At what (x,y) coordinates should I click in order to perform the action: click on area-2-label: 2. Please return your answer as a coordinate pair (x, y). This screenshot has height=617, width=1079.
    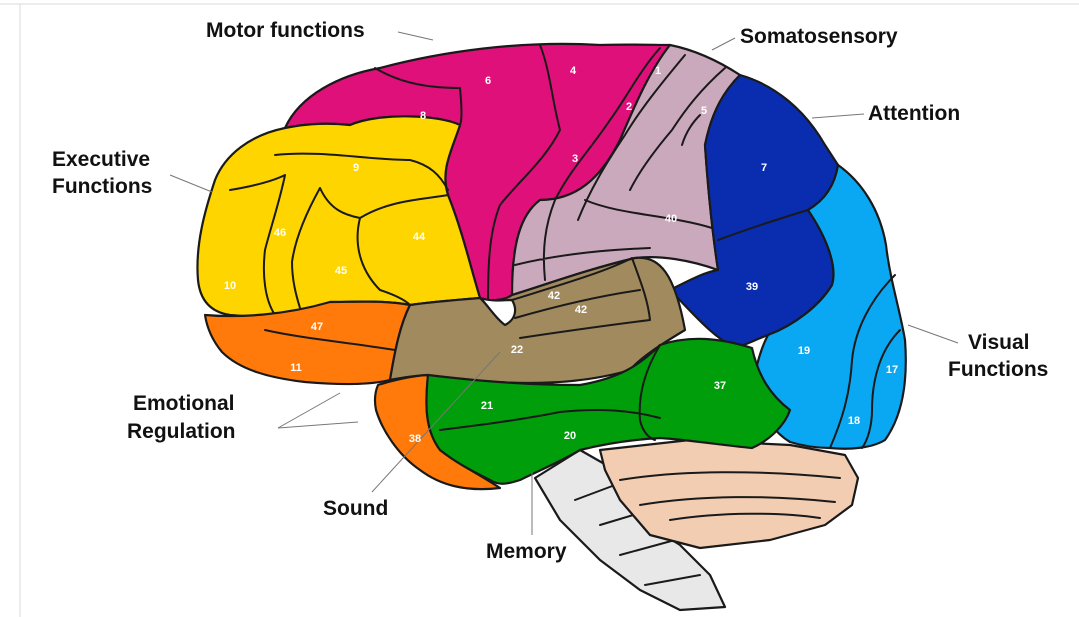
    Looking at the image, I should click on (629, 107).